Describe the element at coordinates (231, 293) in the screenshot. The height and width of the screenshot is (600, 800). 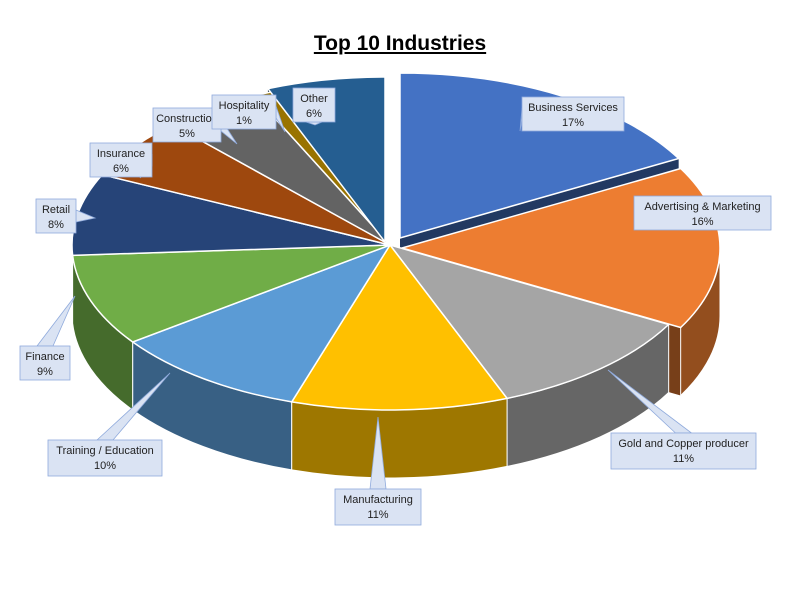
I see `pie-slice-finance` at that location.